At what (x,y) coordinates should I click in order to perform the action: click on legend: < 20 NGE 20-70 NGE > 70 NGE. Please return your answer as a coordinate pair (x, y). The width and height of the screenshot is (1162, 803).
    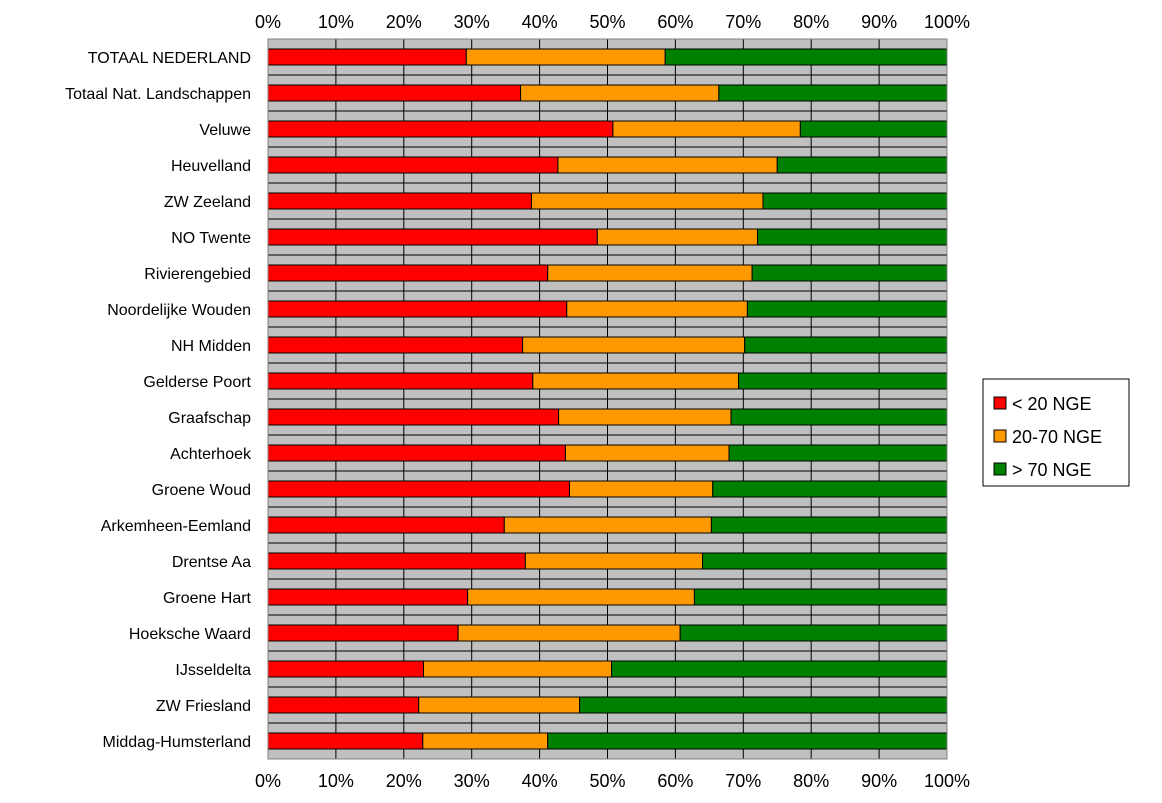
    Looking at the image, I should click on (1056, 432).